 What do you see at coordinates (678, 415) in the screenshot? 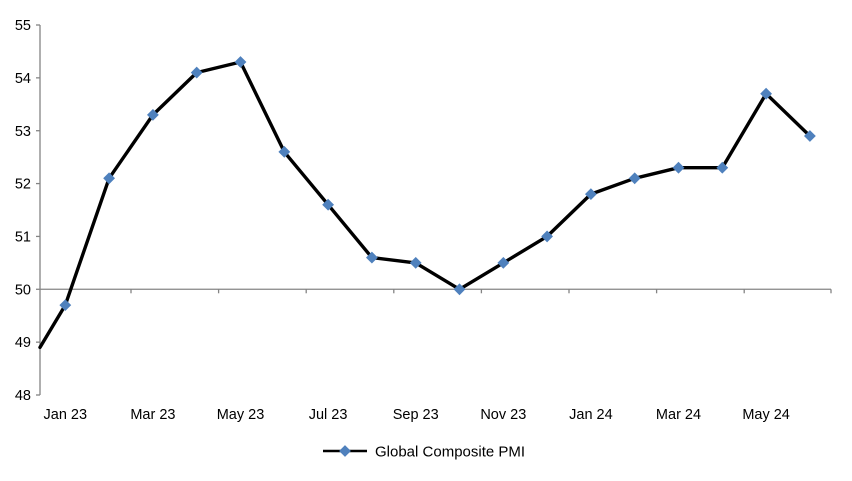
I see `x-tick-label: Mar 24` at bounding box center [678, 415].